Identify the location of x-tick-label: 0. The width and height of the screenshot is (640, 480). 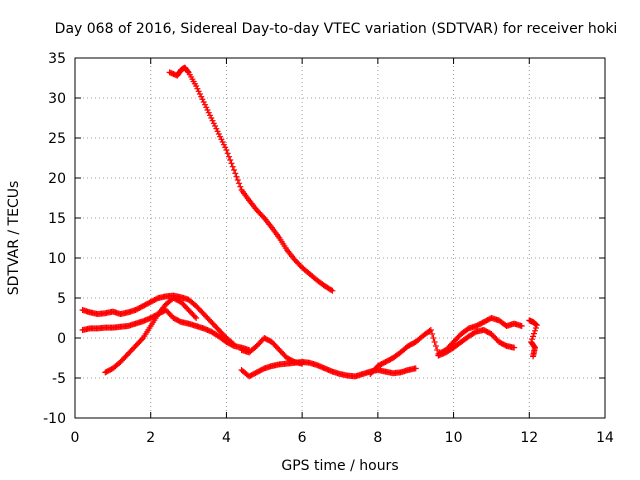
(75, 438).